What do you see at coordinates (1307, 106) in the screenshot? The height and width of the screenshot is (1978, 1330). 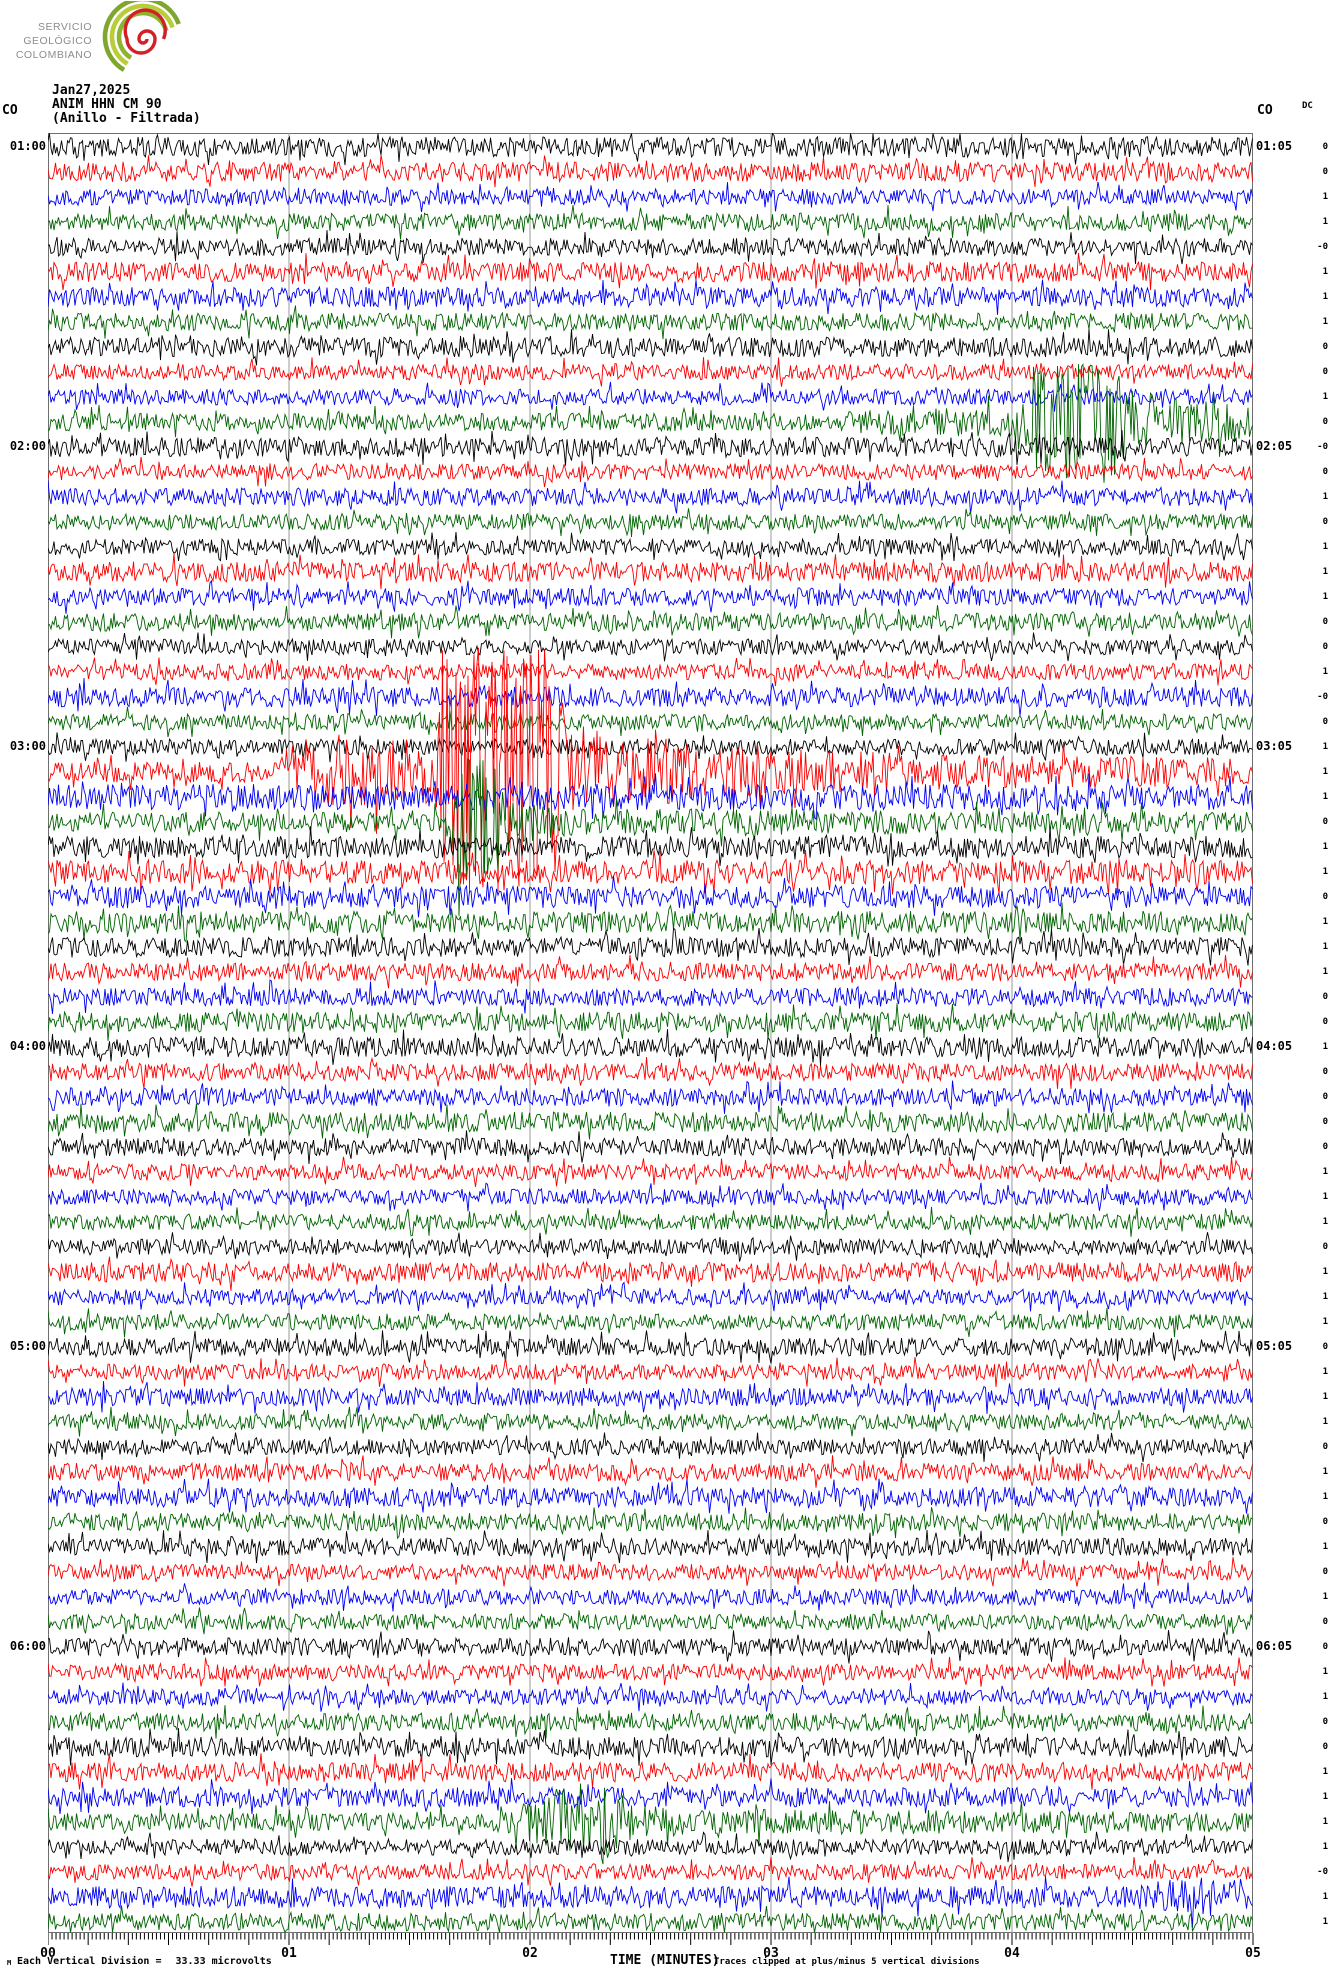 I see `dc-column-header: DC` at bounding box center [1307, 106].